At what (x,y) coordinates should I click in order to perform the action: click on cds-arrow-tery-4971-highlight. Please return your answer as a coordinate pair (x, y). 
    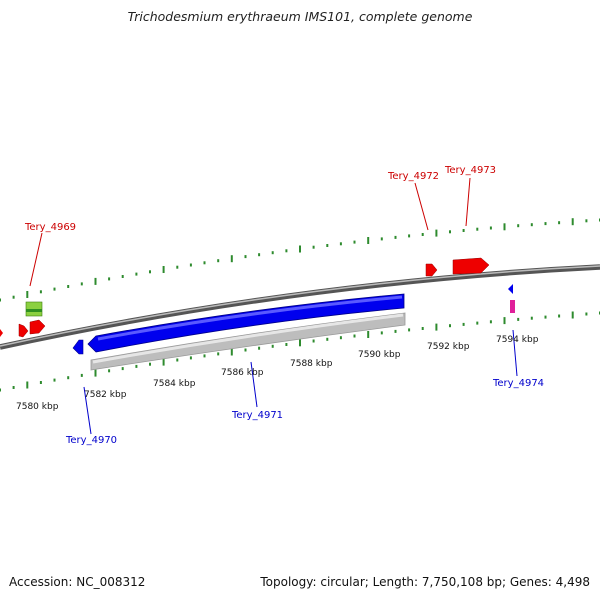
    Looking at the image, I should click on (250, 318).